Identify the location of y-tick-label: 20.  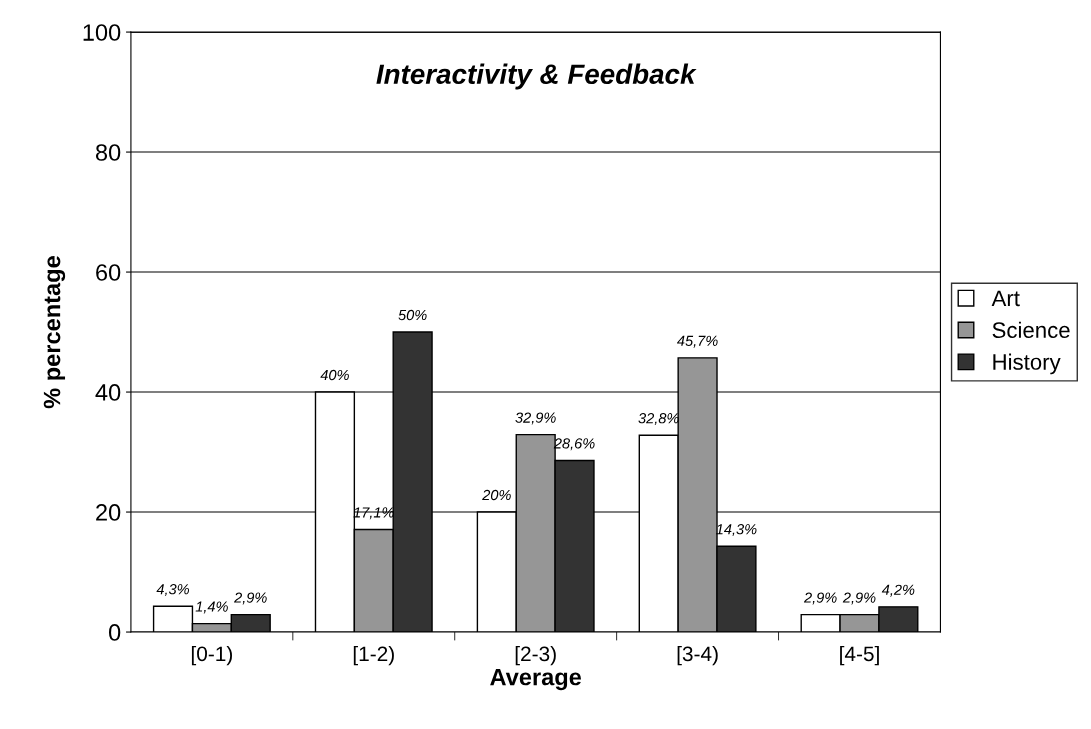
(108, 512).